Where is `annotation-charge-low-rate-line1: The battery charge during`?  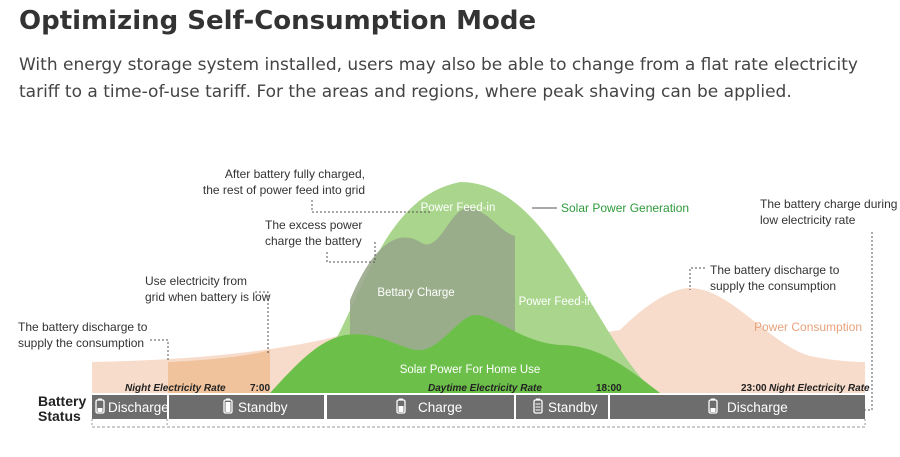
annotation-charge-low-rate-line1: The battery charge during is located at coordinates (828, 204).